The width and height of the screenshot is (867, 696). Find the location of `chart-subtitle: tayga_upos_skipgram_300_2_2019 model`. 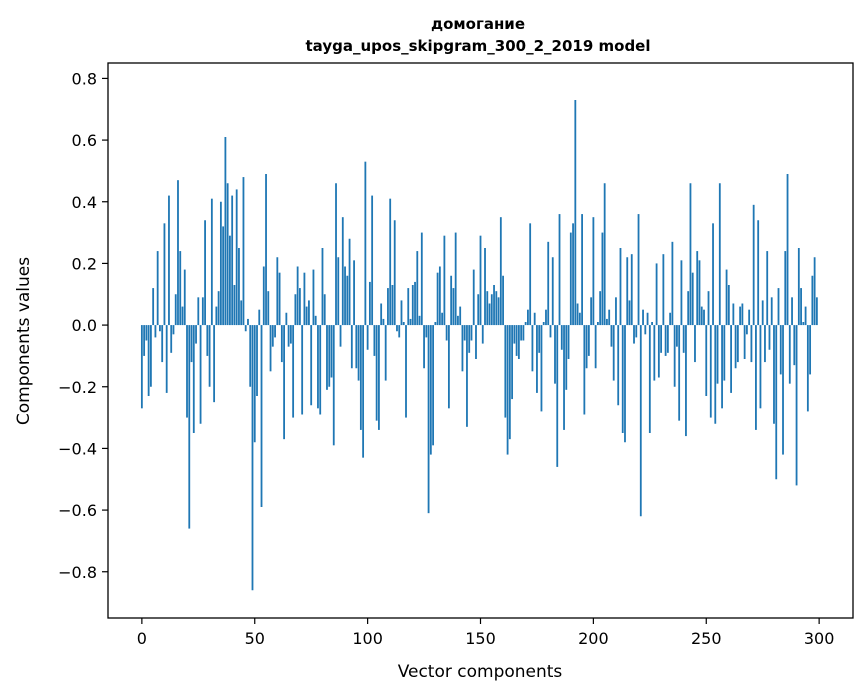

chart-subtitle: tayga_upos_skipgram_300_2_2019 model is located at coordinates (478, 46).